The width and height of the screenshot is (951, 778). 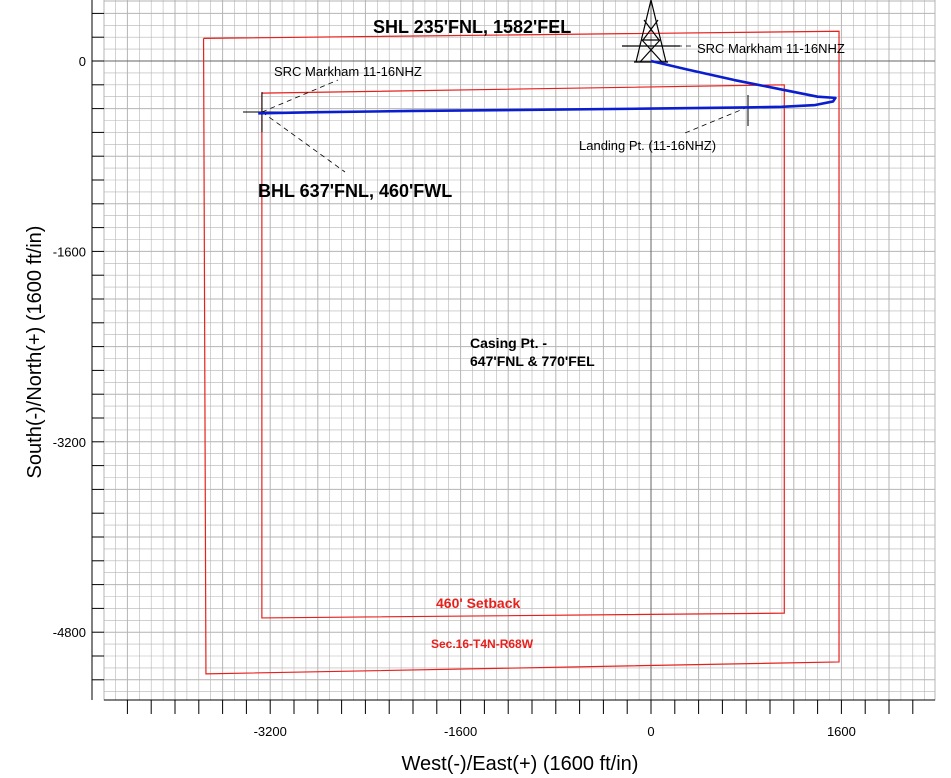 What do you see at coordinates (520, 764) in the screenshot?
I see `x-axis-title: West(-)/East(+) (1600 ft/in)` at bounding box center [520, 764].